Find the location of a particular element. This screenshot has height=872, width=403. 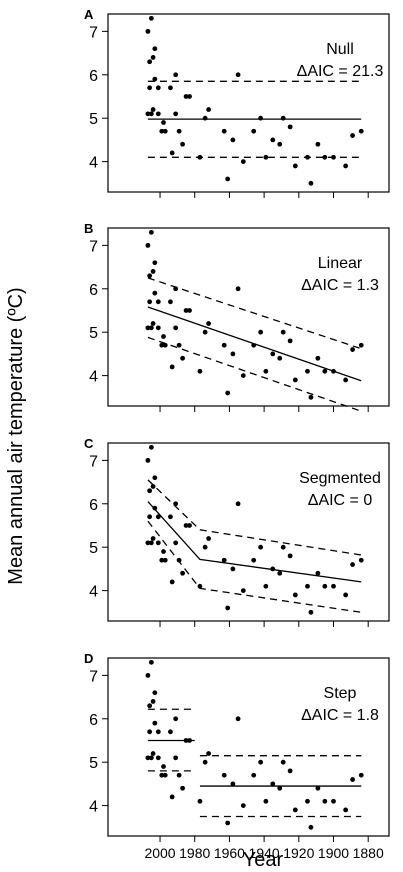

x-tick-label: 1960 is located at coordinates (229, 853).